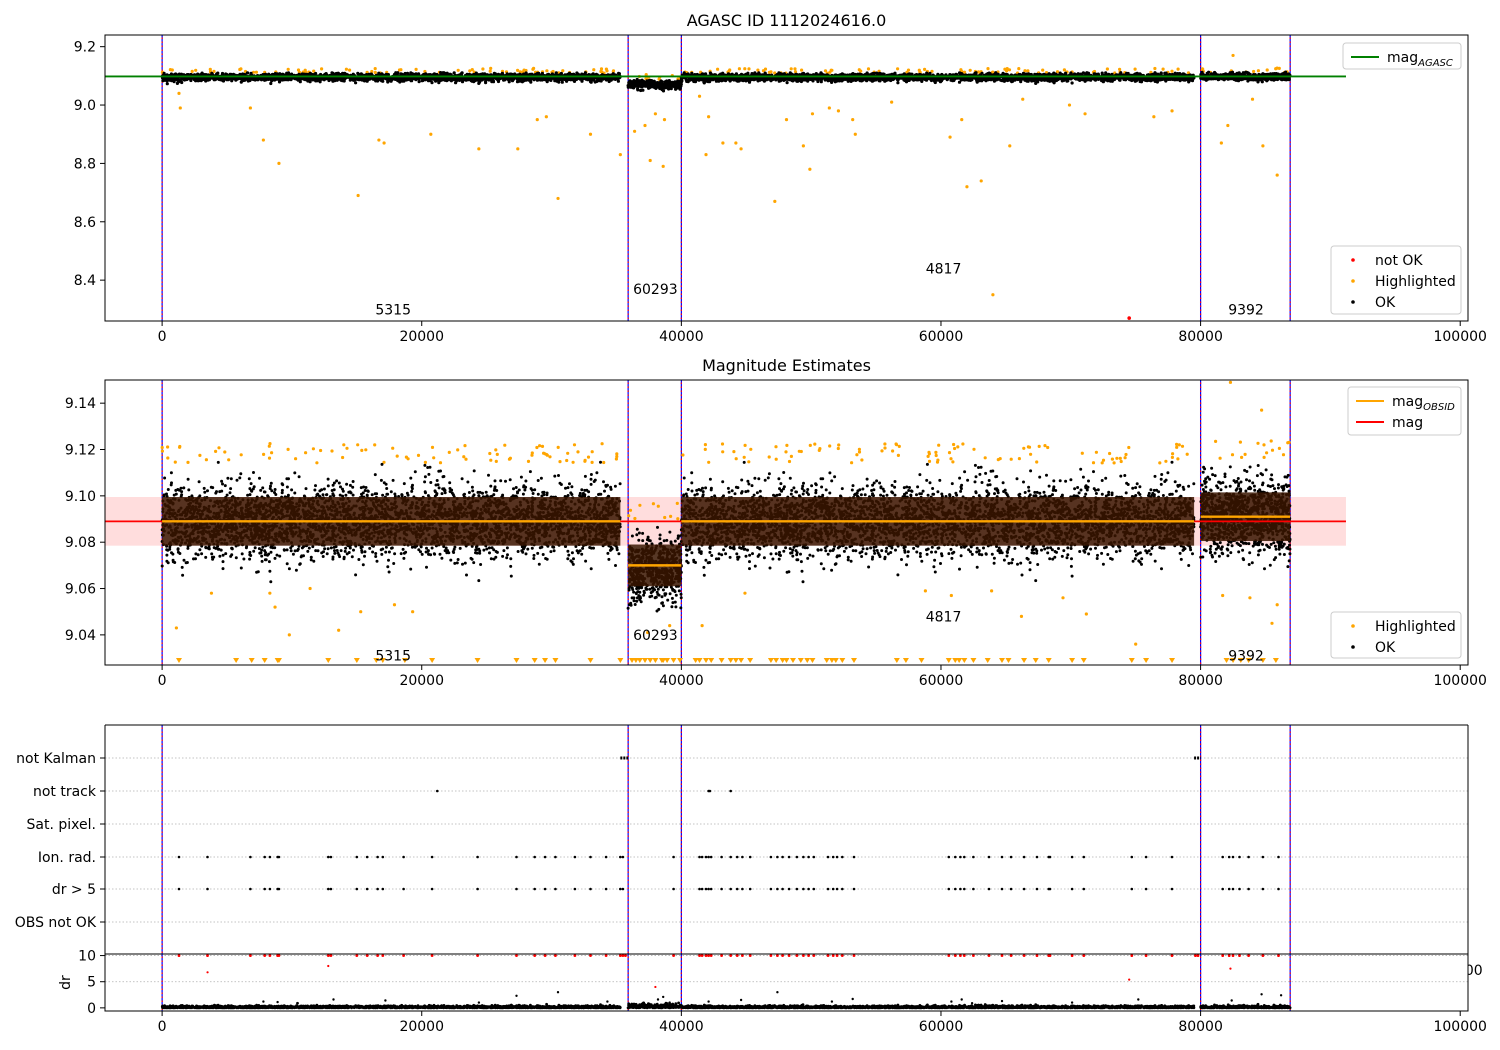 The height and width of the screenshot is (1050, 1500). What do you see at coordinates (726, 1005) in the screenshot?
I see `dr-points` at bounding box center [726, 1005].